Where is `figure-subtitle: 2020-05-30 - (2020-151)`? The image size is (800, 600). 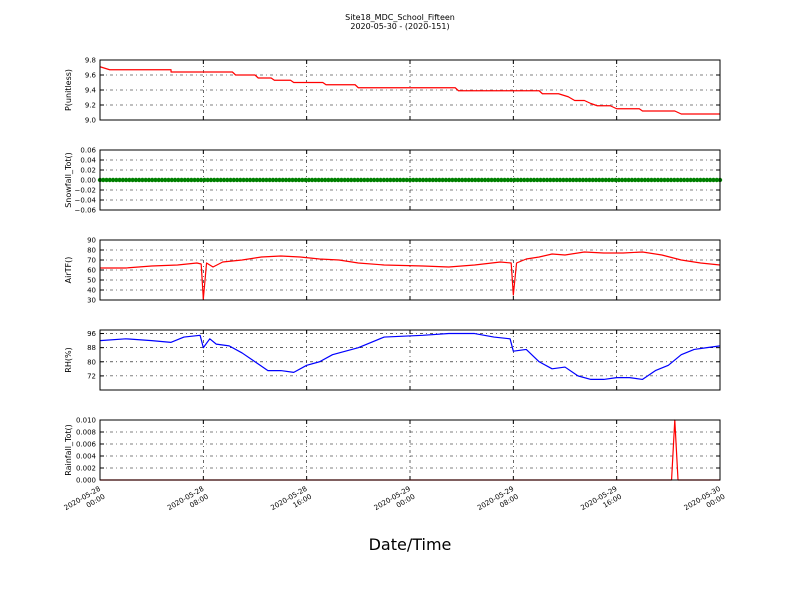 figure-subtitle: 2020-05-30 - (2020-151) is located at coordinates (399, 26).